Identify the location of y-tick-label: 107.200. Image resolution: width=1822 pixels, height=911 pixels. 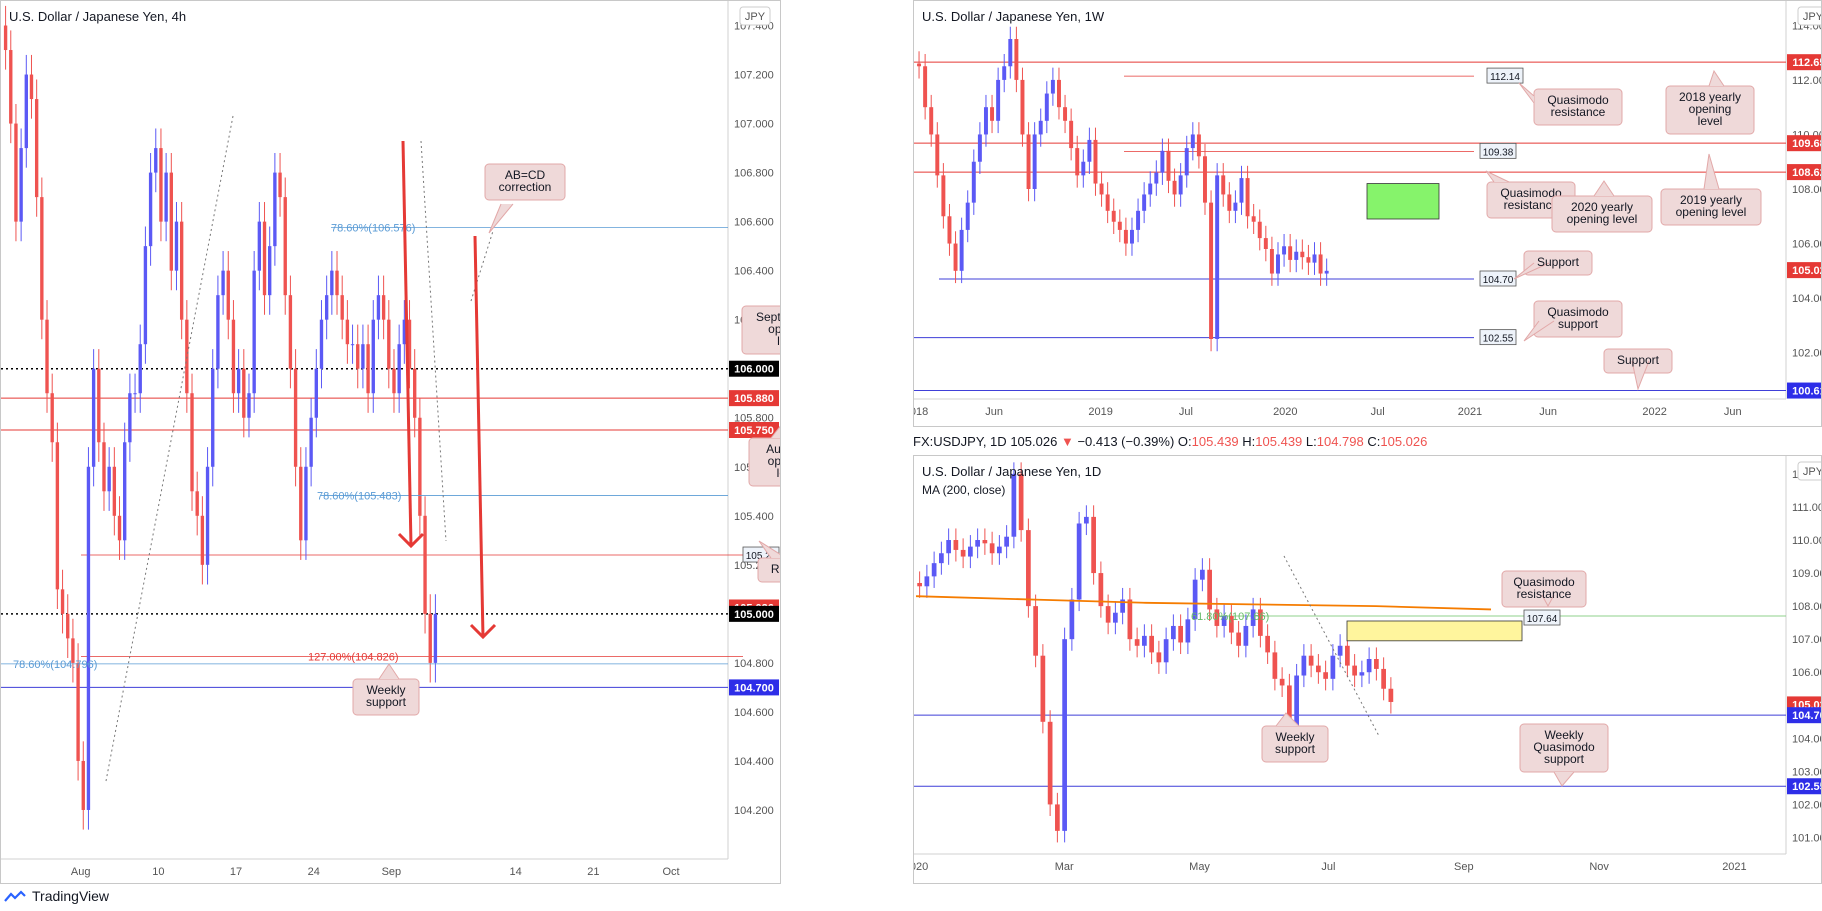
(754, 76).